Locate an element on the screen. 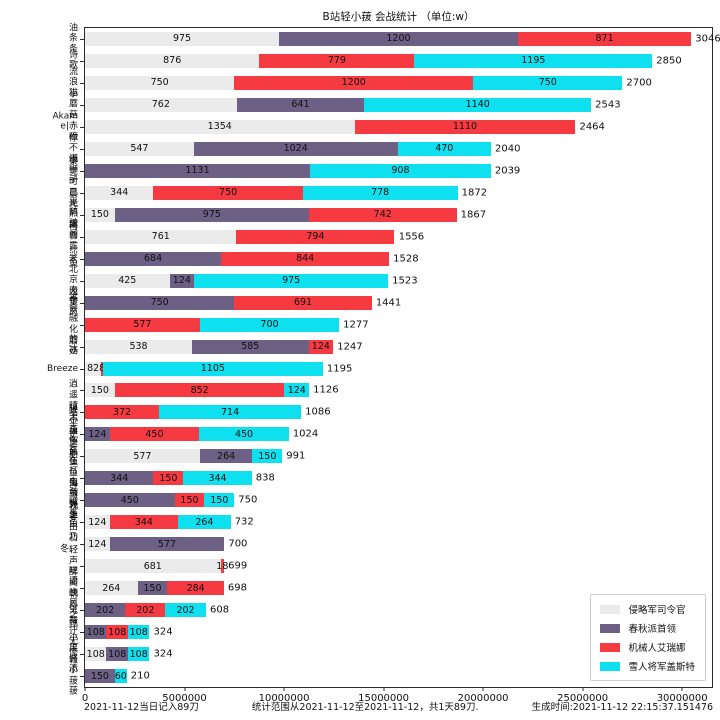  bar-row: 嘴平伊之助 124 450 450 1024 is located at coordinates (390, 434).